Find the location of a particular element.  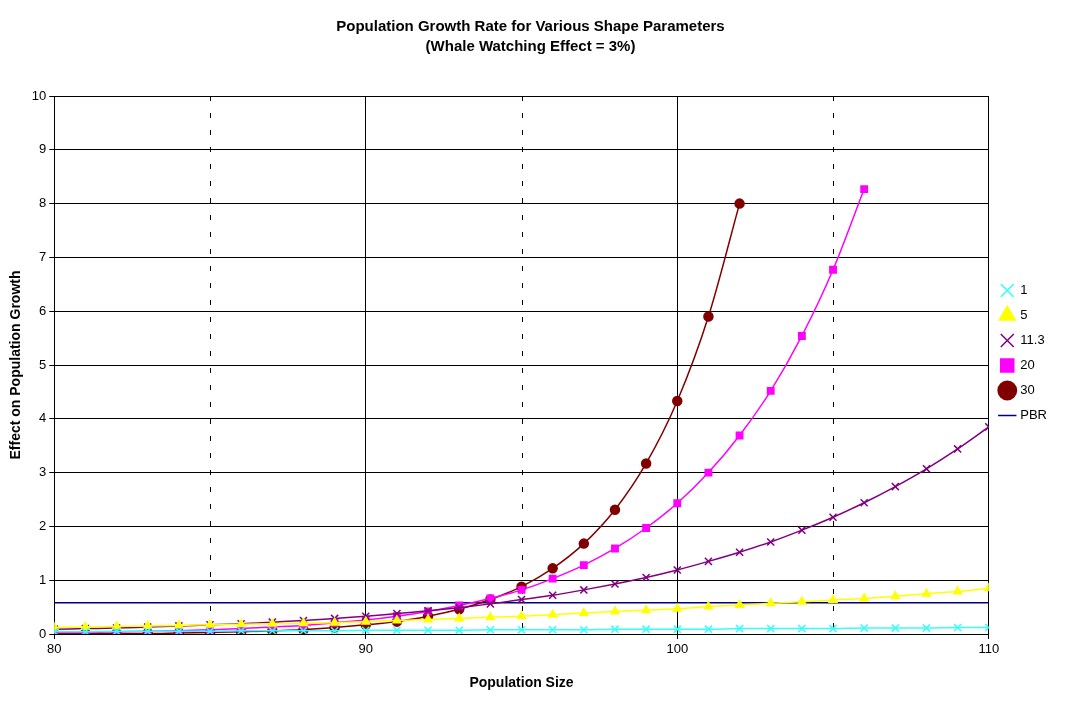

x-tick-label: 100 is located at coordinates (677, 649).